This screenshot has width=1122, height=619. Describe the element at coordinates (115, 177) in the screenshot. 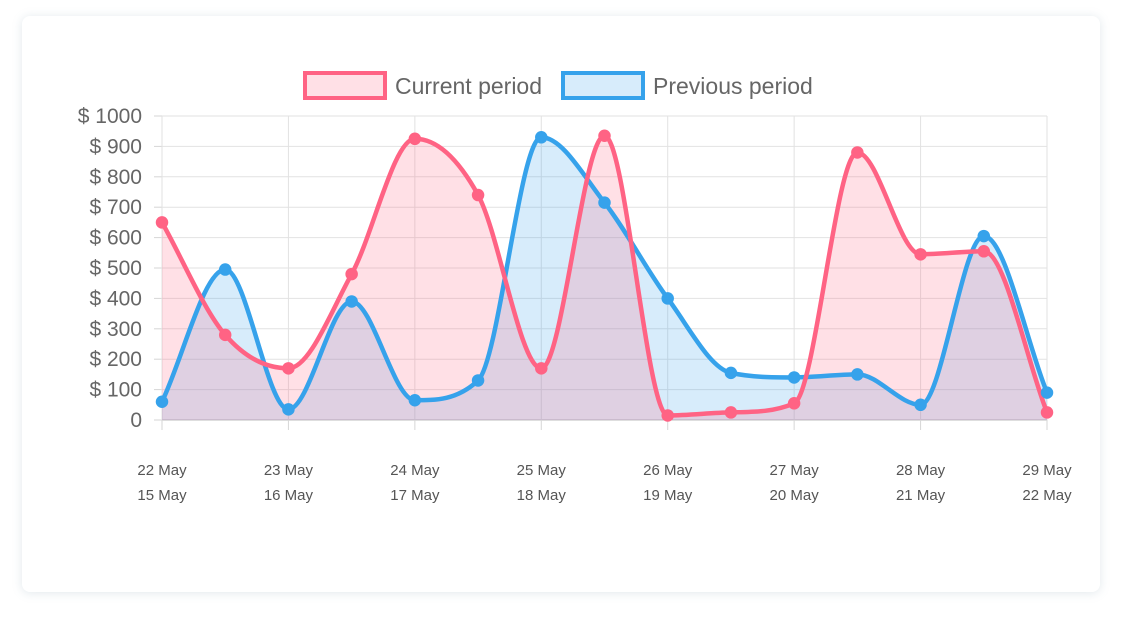

I see `y-tick-label: $ 800` at that location.